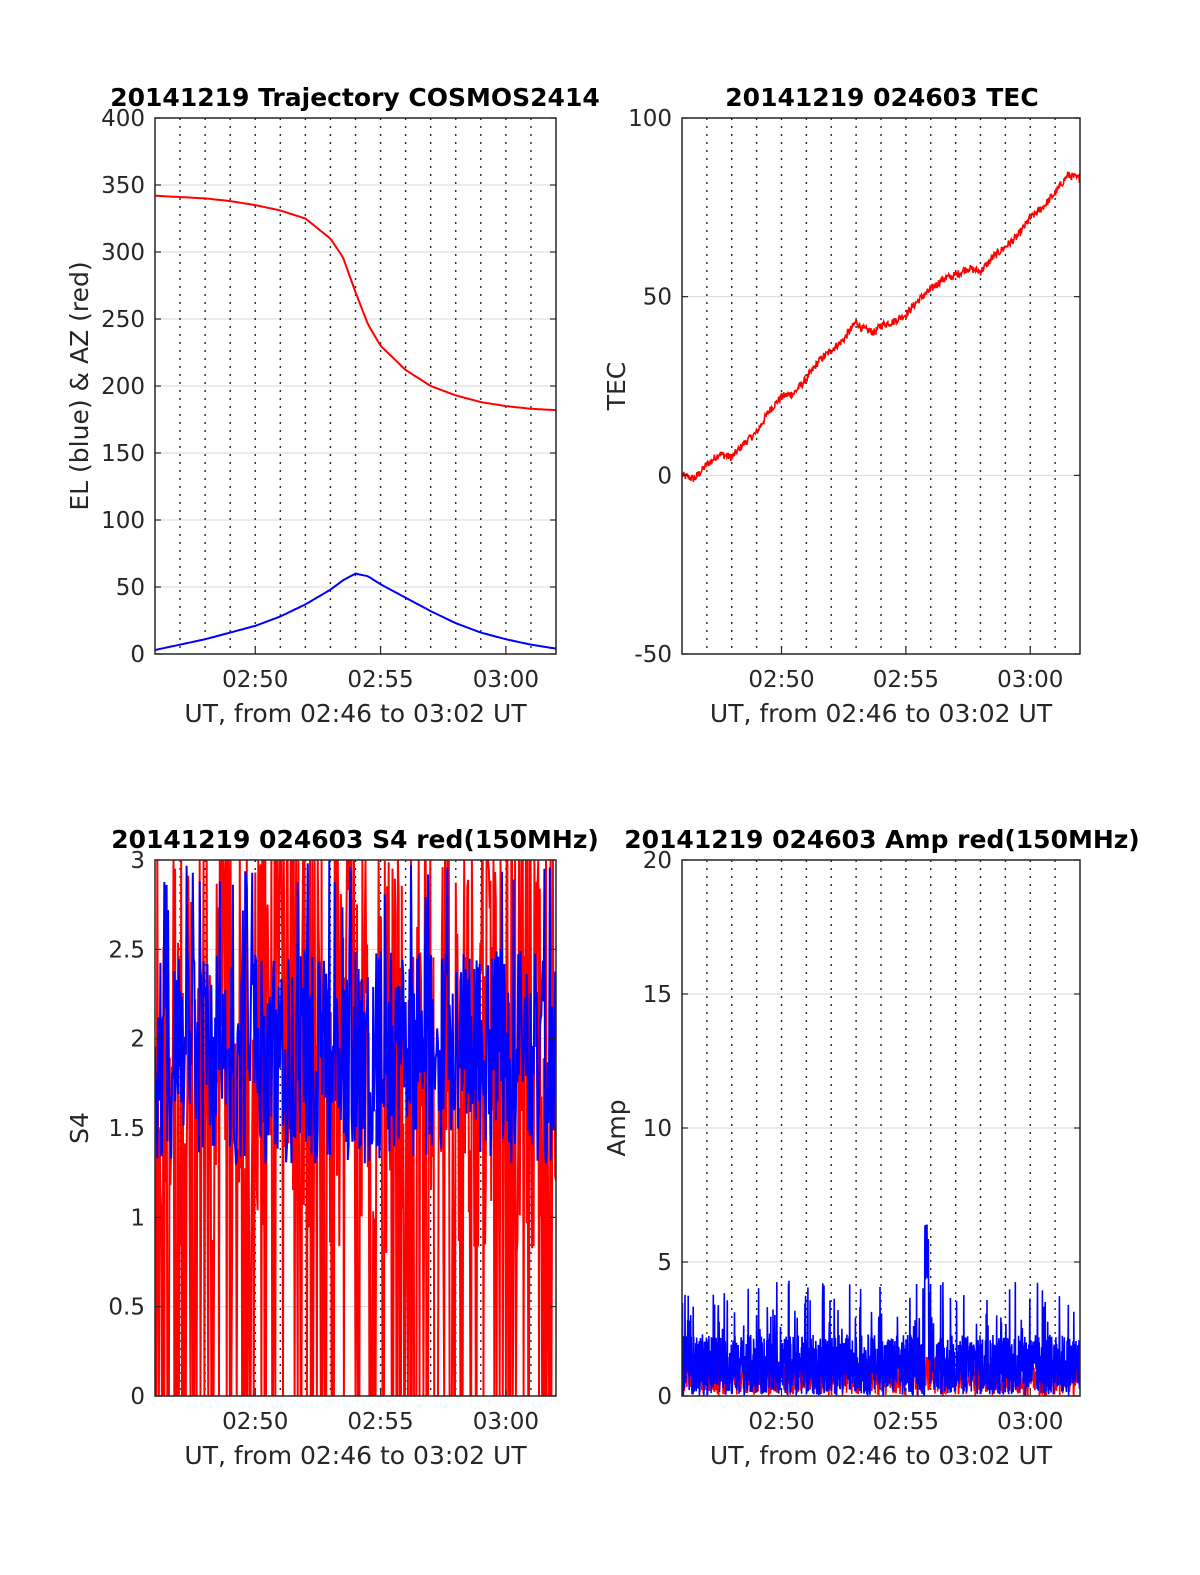  Describe the element at coordinates (126, 950) in the screenshot. I see `y-tick-label: 2.5` at that location.